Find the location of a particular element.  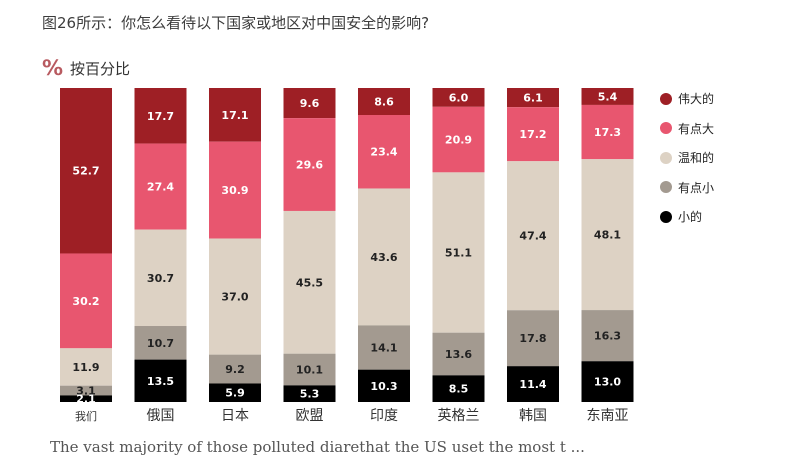

data-label: 23.4 is located at coordinates (383, 152).